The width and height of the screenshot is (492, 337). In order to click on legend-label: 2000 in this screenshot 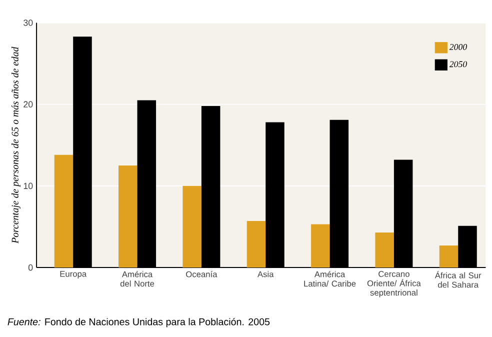, I will do `click(458, 47)`.